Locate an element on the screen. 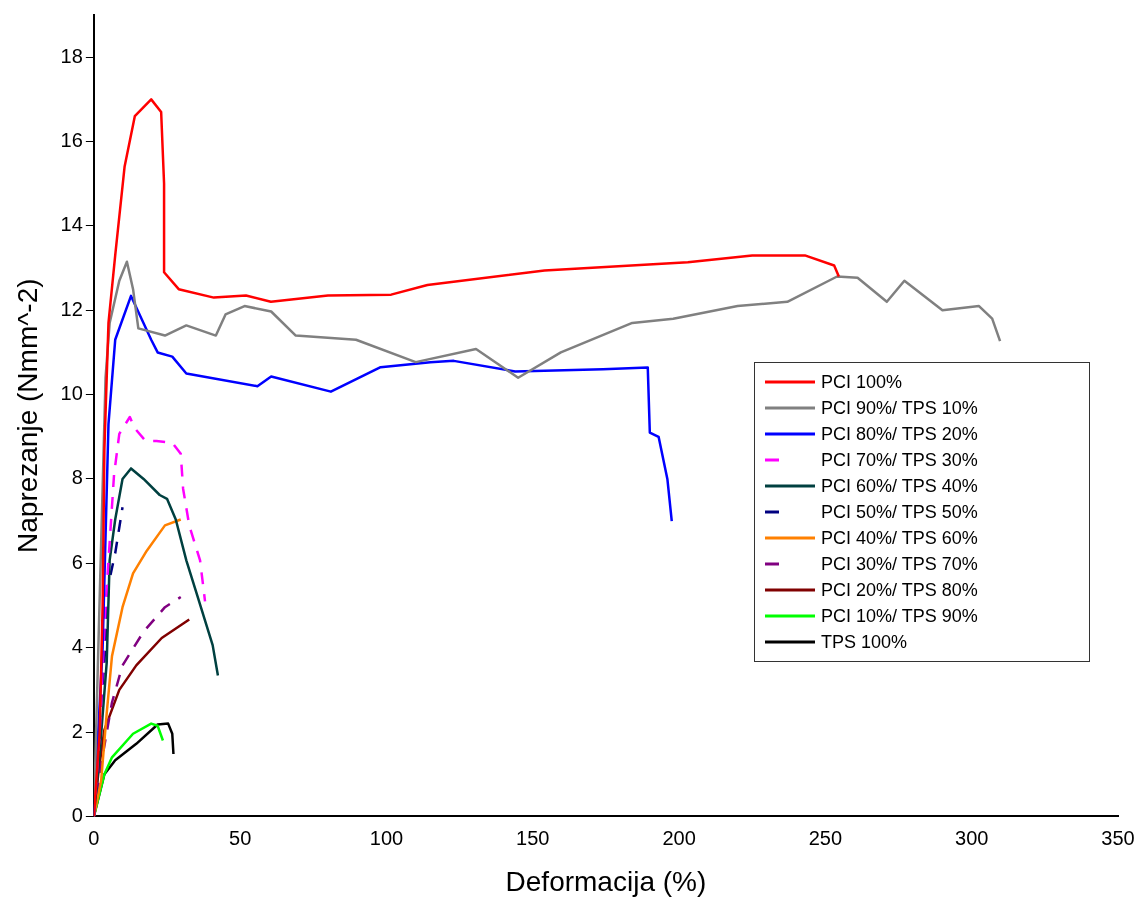  x-tick-label: 200 is located at coordinates (679, 837).